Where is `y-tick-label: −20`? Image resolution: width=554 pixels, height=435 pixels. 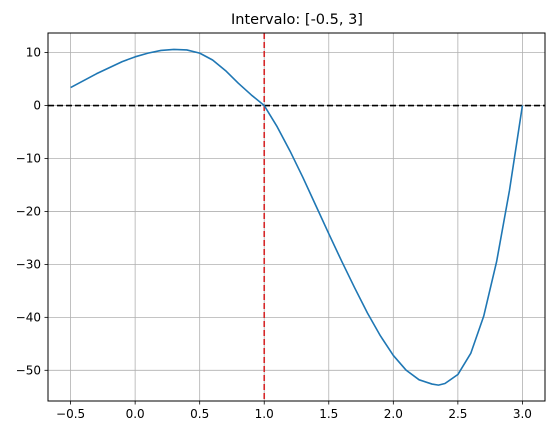 y-tick-label: −20 is located at coordinates (28, 211).